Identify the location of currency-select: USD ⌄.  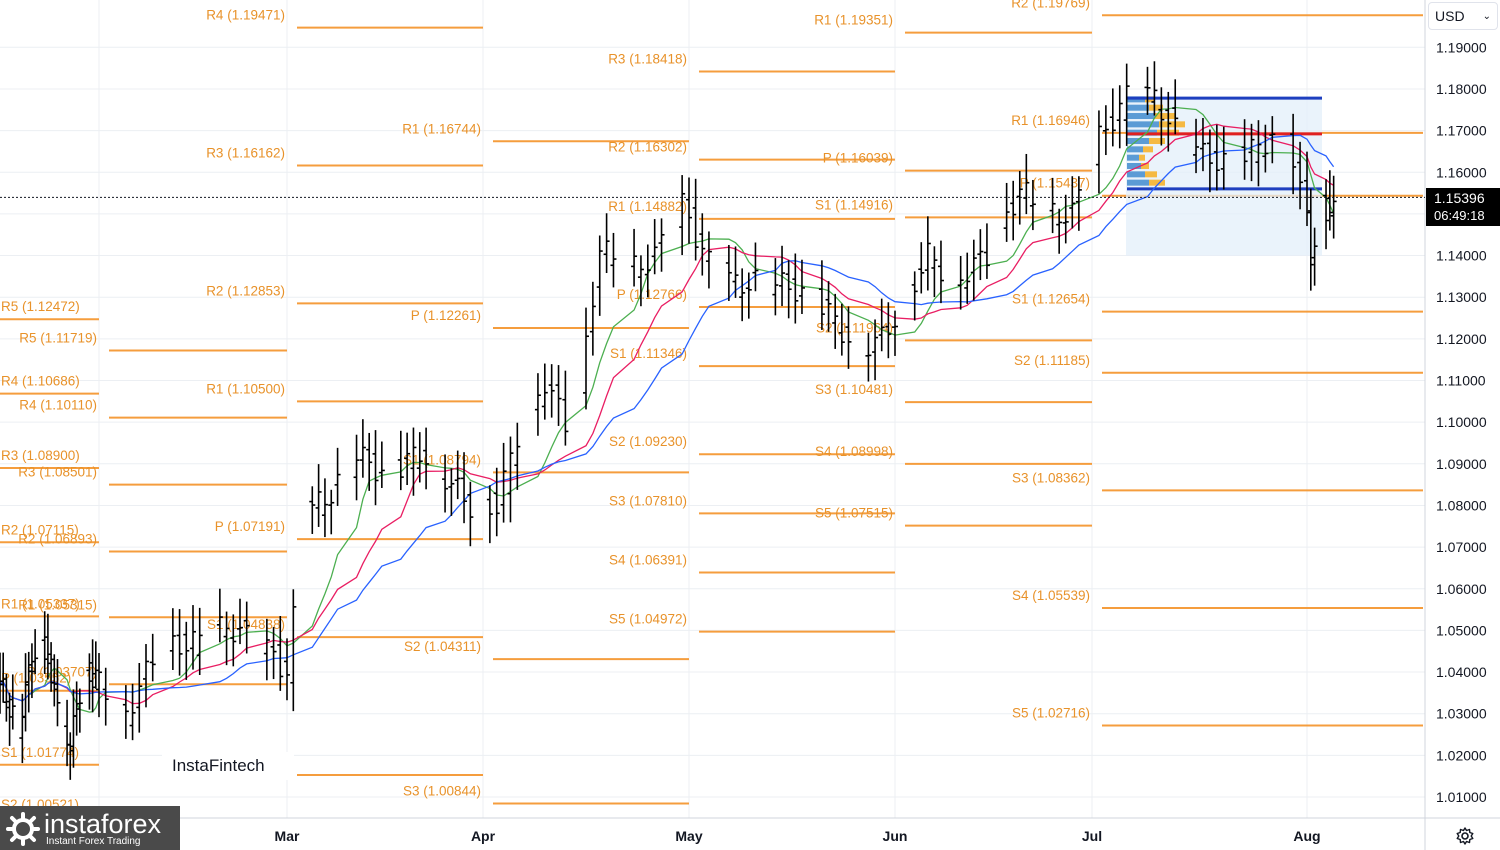
(1463, 16).